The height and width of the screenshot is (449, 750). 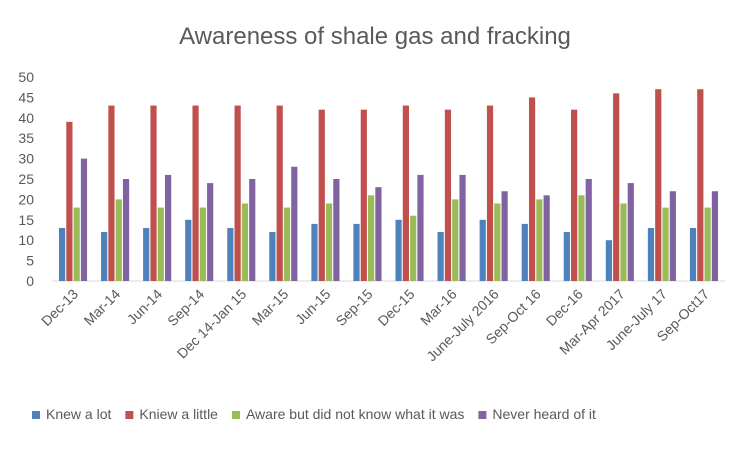 I want to click on legend-label: Knew a lot, so click(x=78, y=414).